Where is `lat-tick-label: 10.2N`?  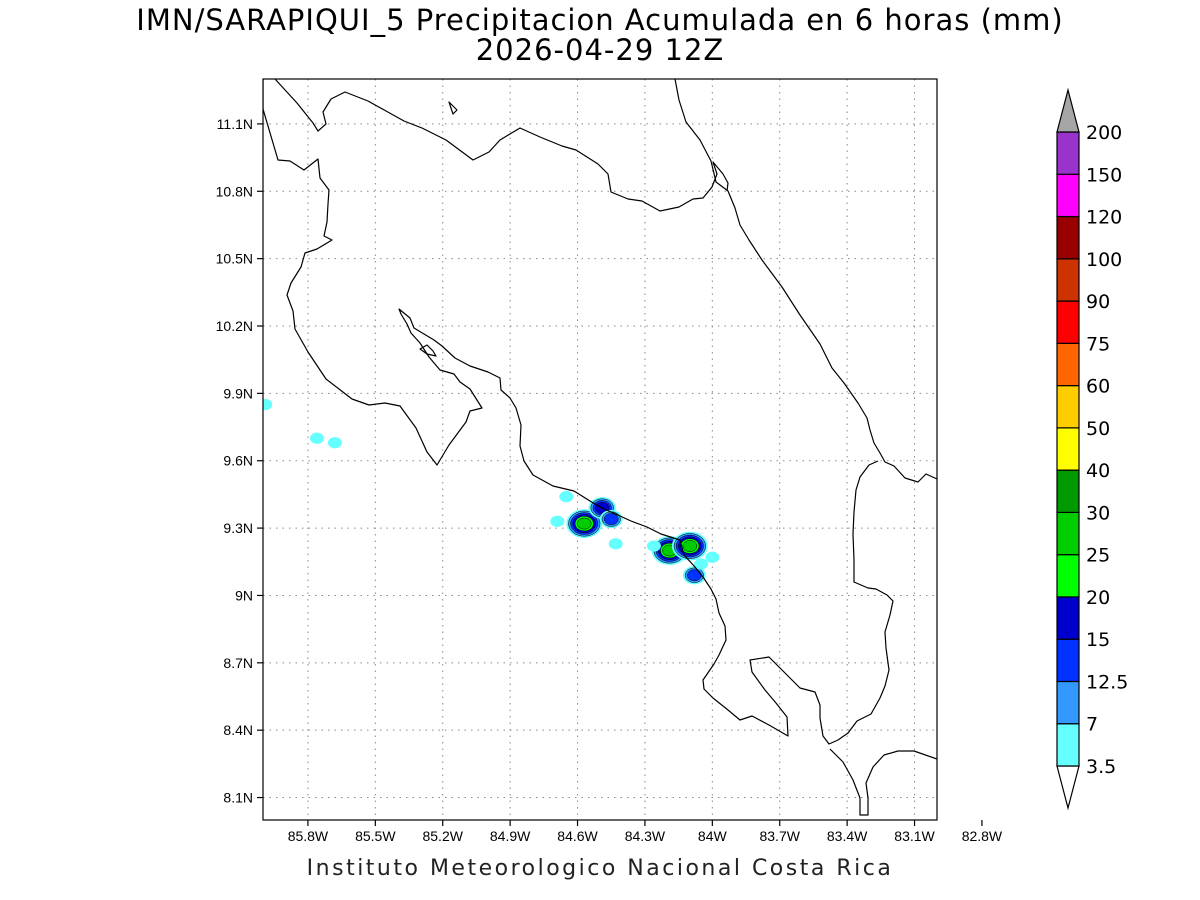
lat-tick-label: 10.2N is located at coordinates (234, 326).